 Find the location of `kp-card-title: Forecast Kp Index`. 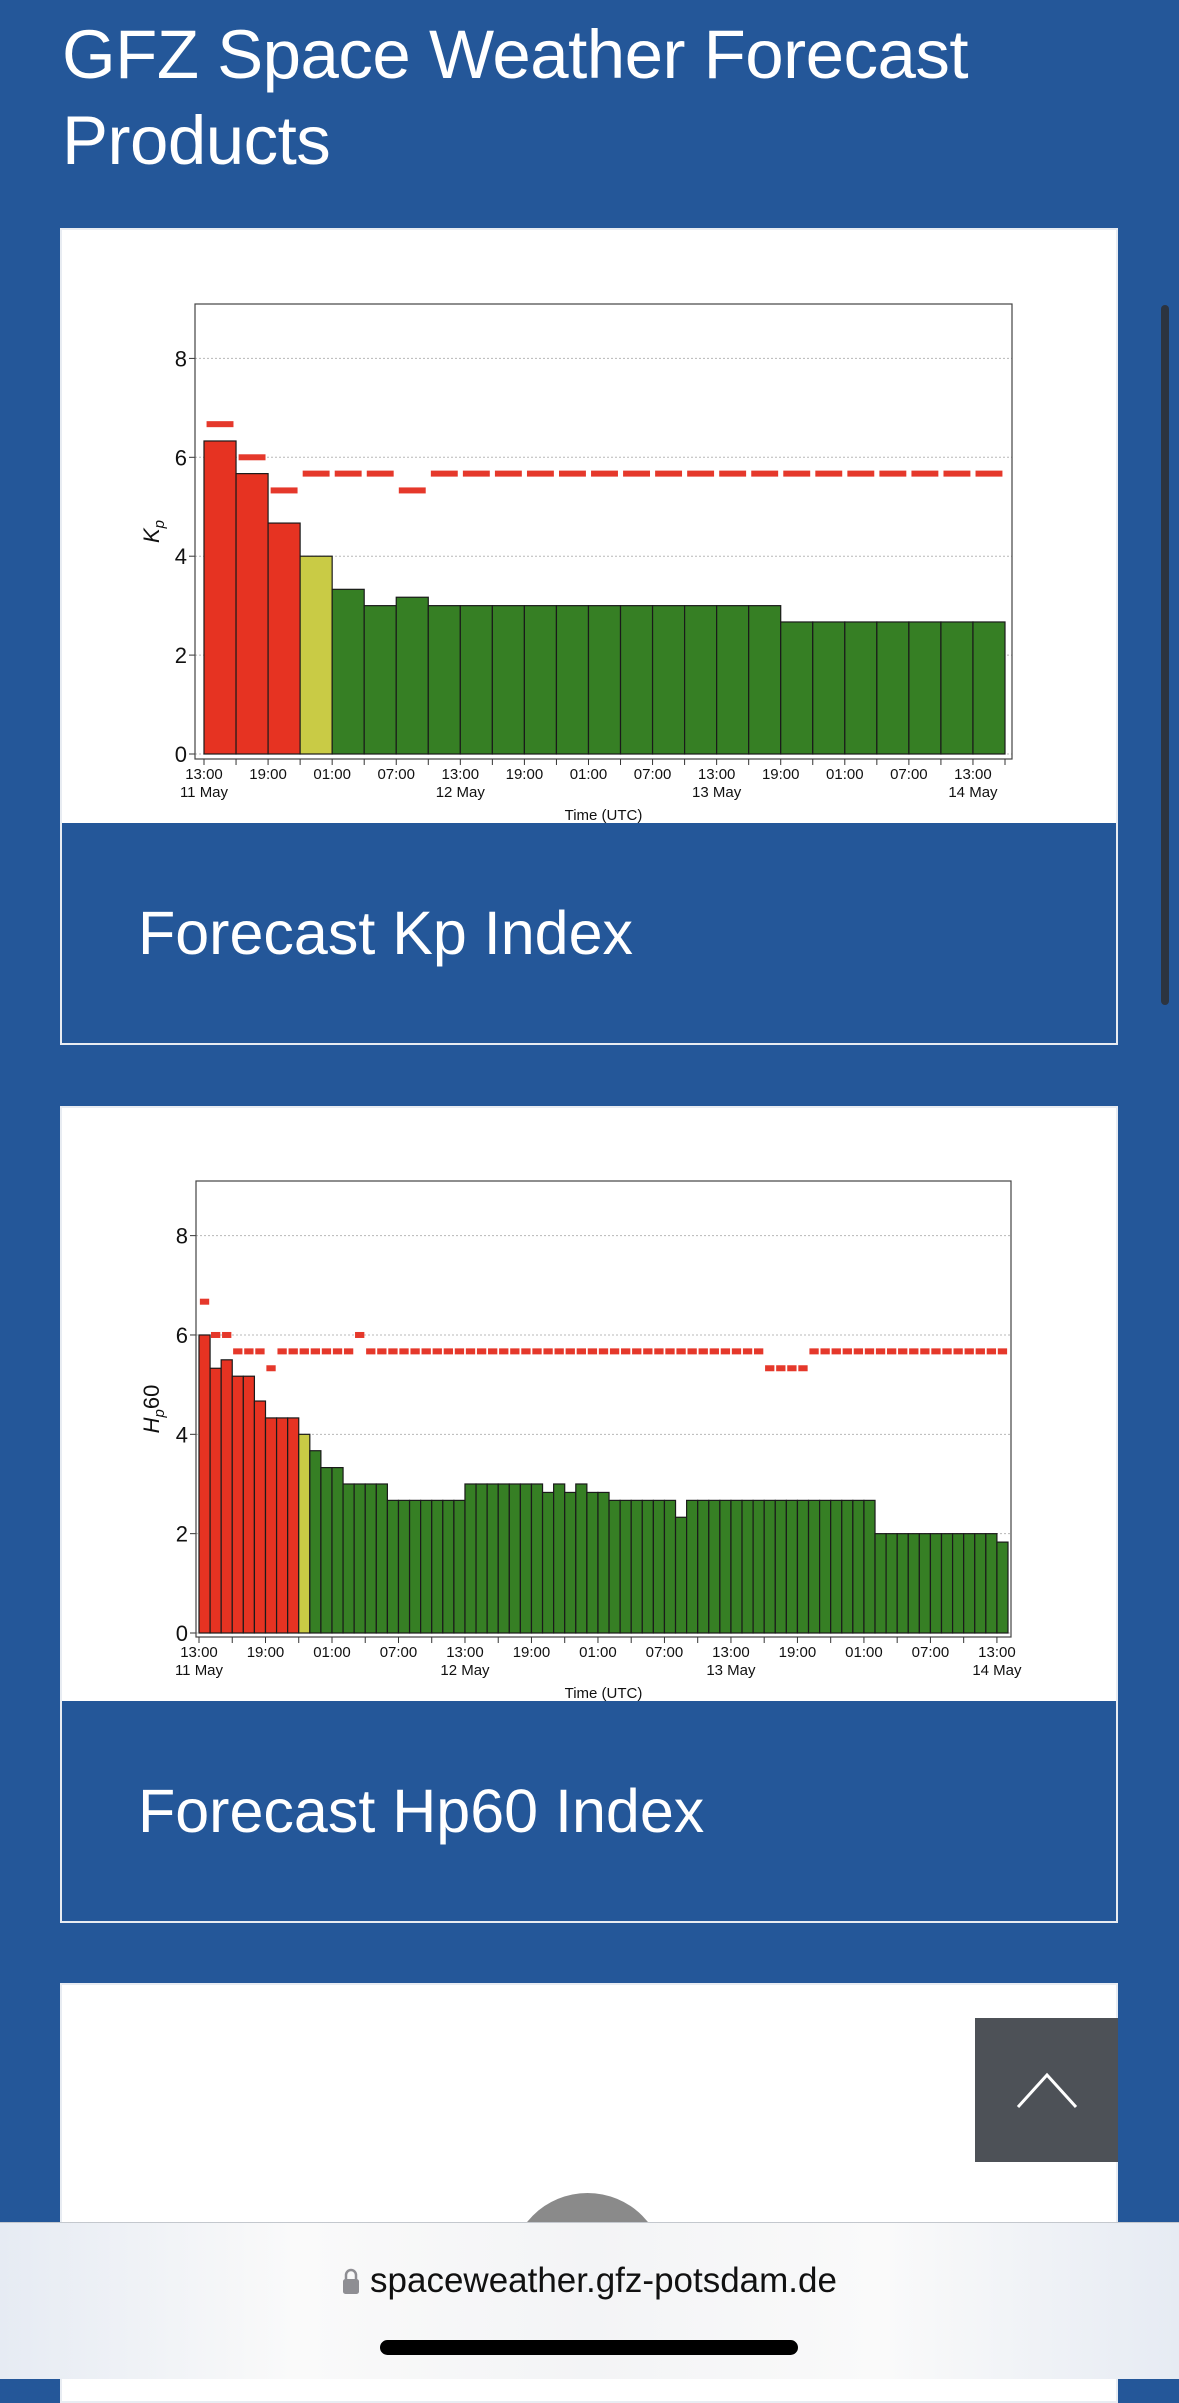

kp-card-title: Forecast Kp Index is located at coordinates (386, 933).